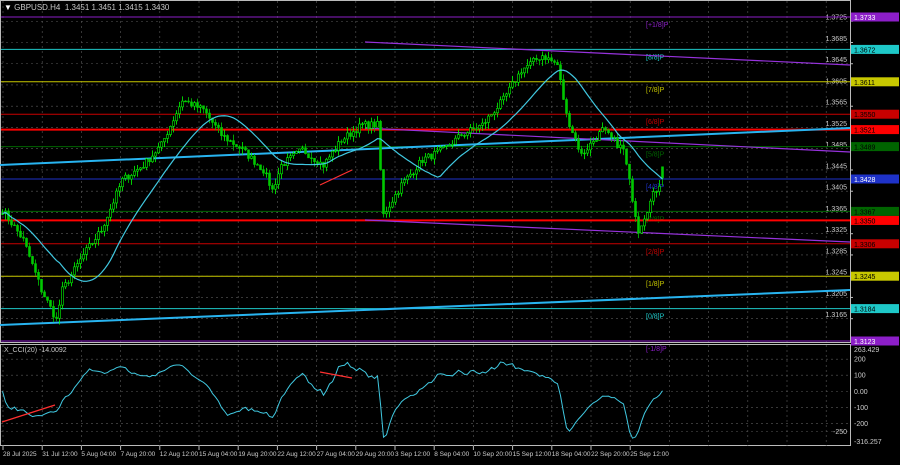  I want to click on price-level-badge-text: 1.3123, so click(865, 342).